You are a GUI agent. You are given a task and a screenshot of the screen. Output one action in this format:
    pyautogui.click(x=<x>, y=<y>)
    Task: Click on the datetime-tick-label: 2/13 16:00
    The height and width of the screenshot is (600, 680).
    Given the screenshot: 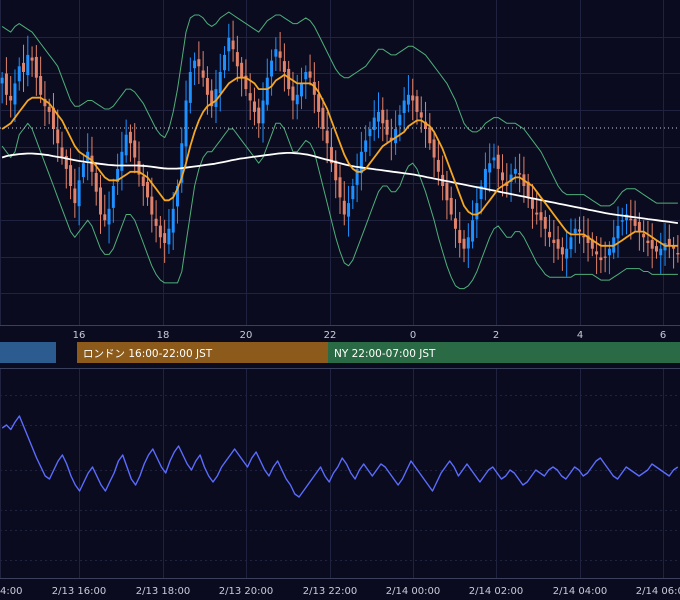 What is the action you would take?
    pyautogui.click(x=79, y=591)
    